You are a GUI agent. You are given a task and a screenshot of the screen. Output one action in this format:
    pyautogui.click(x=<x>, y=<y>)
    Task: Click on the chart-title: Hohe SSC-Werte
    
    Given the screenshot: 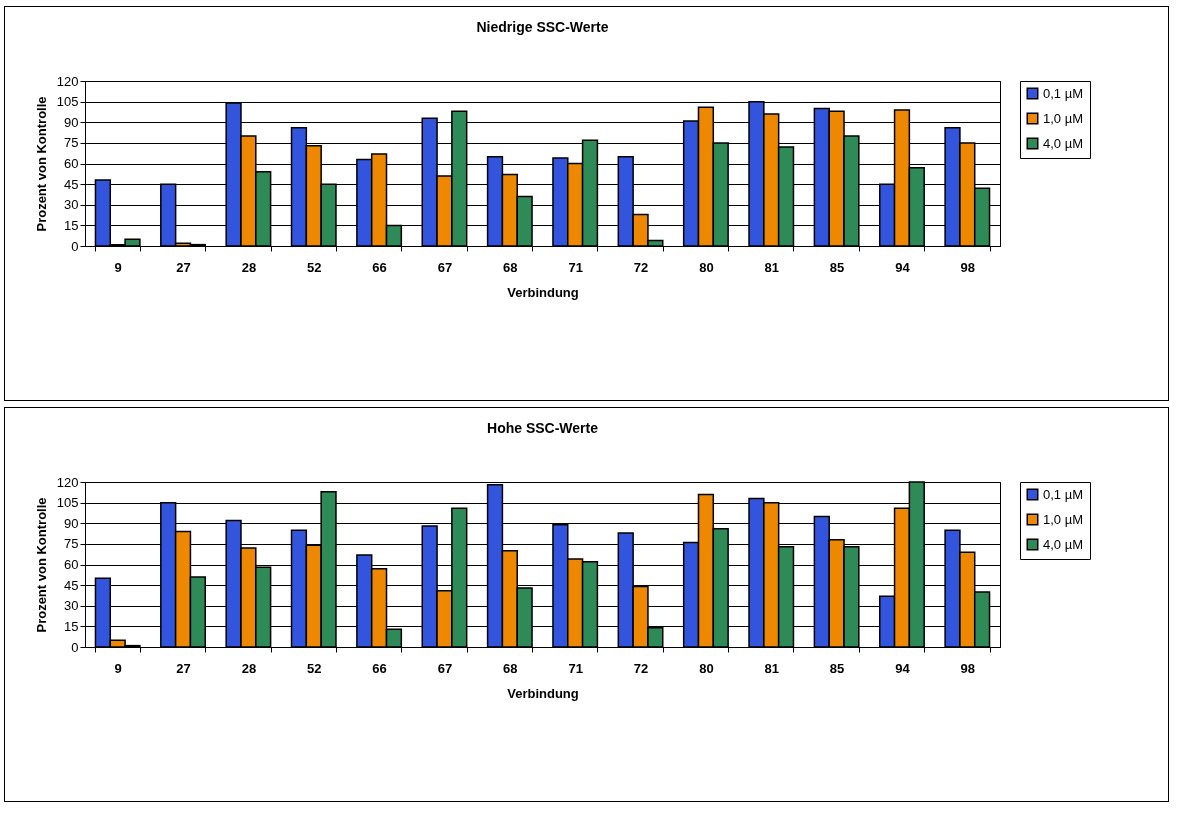 What is the action you would take?
    pyautogui.click(x=543, y=428)
    